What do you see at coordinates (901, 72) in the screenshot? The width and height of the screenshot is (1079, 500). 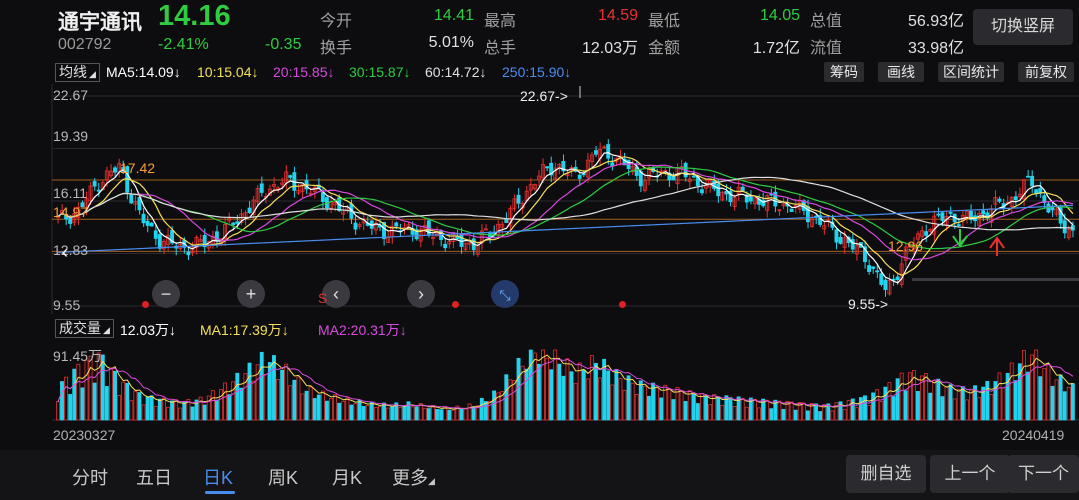 I see `draw-line-button: 画线` at bounding box center [901, 72].